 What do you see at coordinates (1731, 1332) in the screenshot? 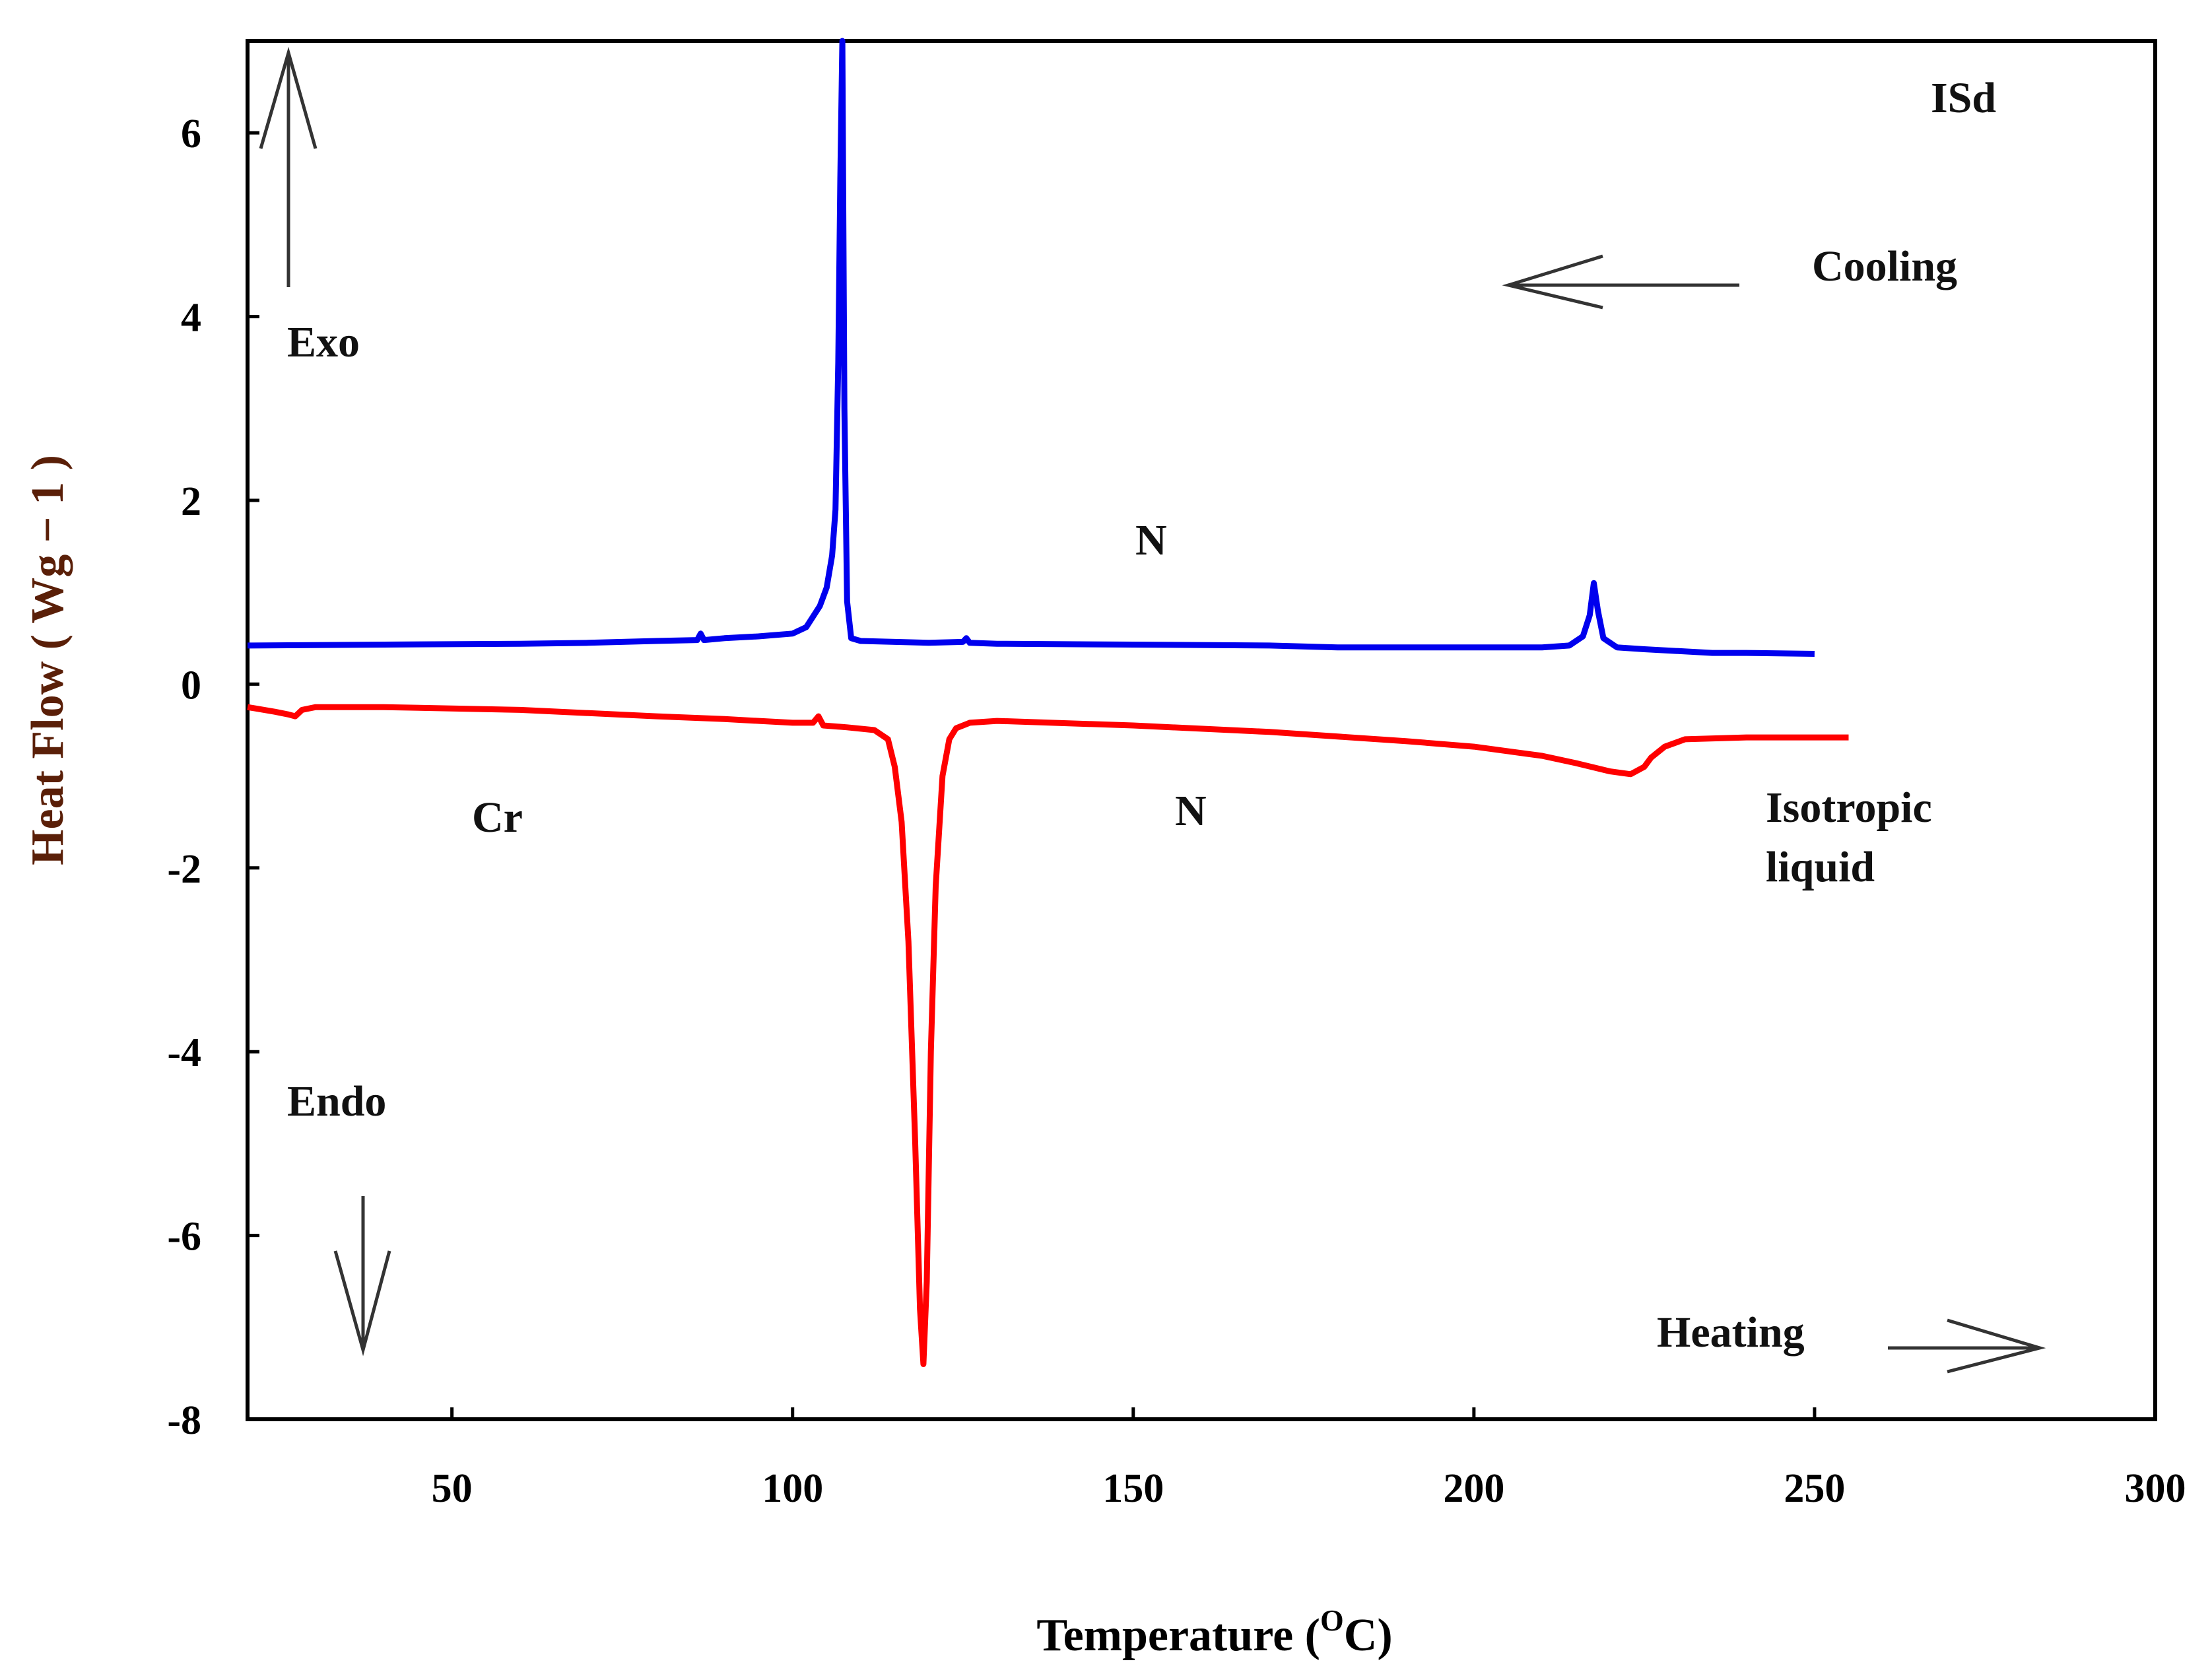
I see `heating-label: Heating` at bounding box center [1731, 1332].